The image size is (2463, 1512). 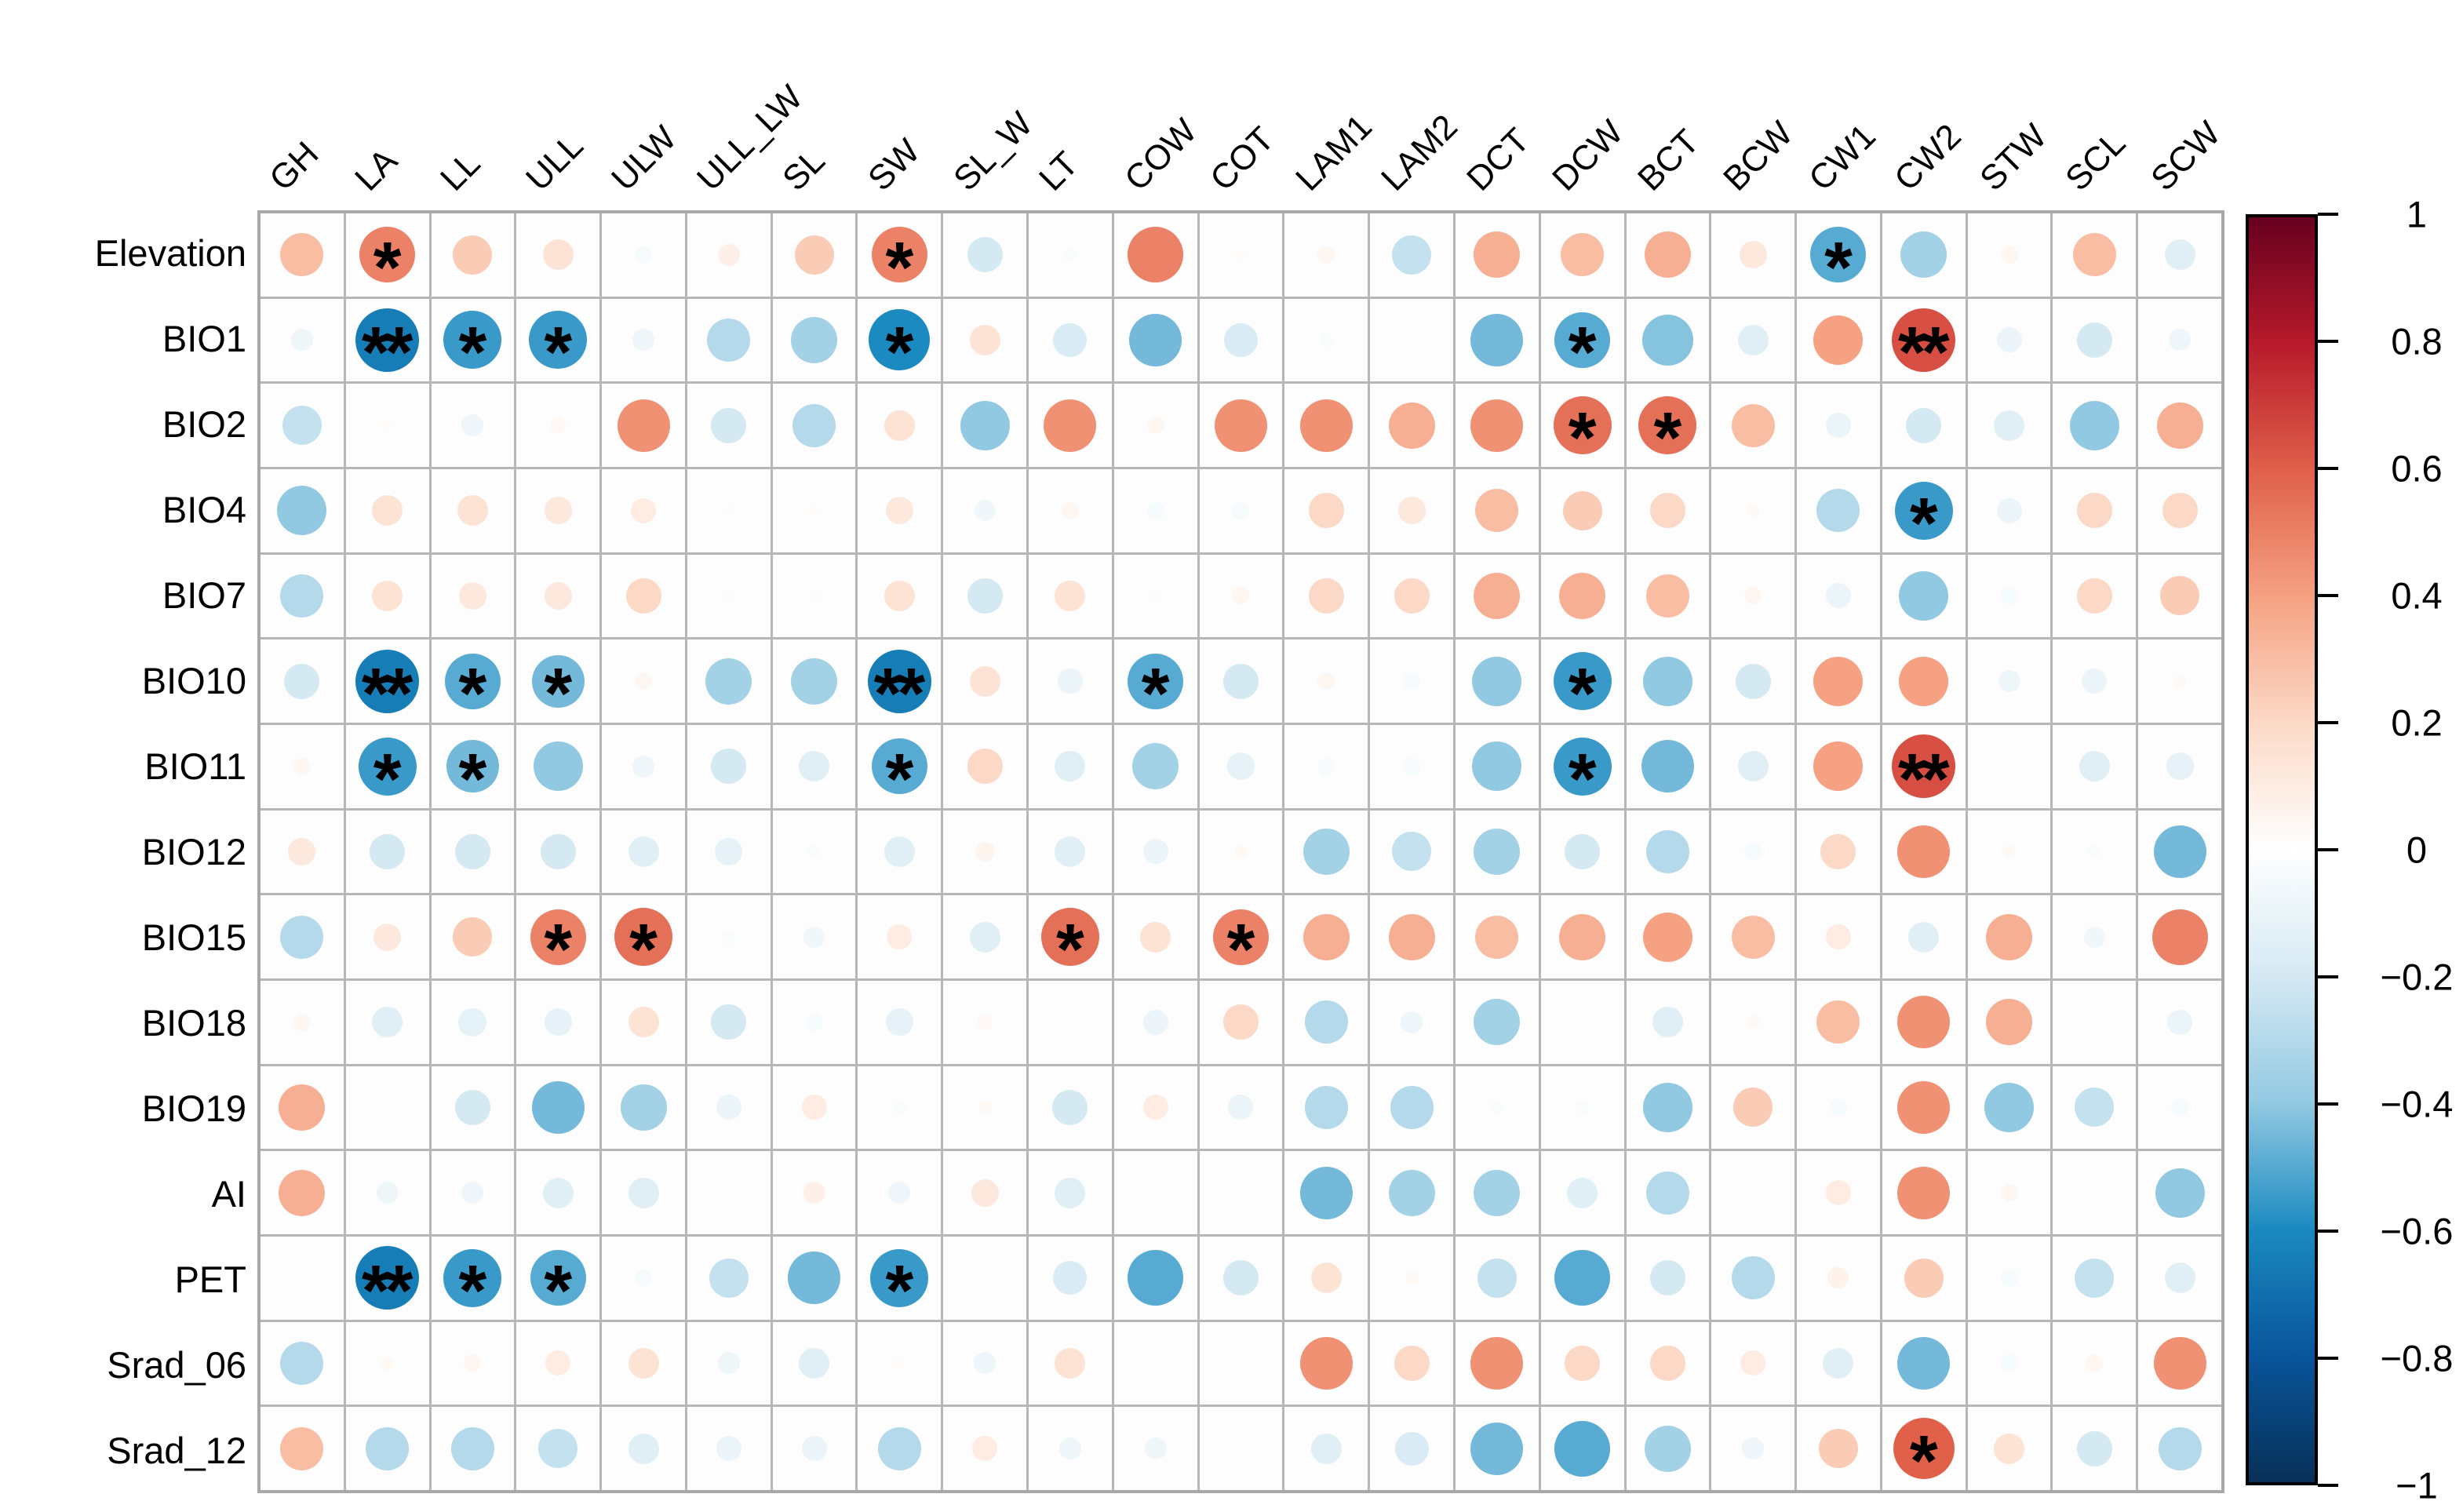 What do you see at coordinates (204, 509) in the screenshot?
I see `row-label-BIO4: BIO4` at bounding box center [204, 509].